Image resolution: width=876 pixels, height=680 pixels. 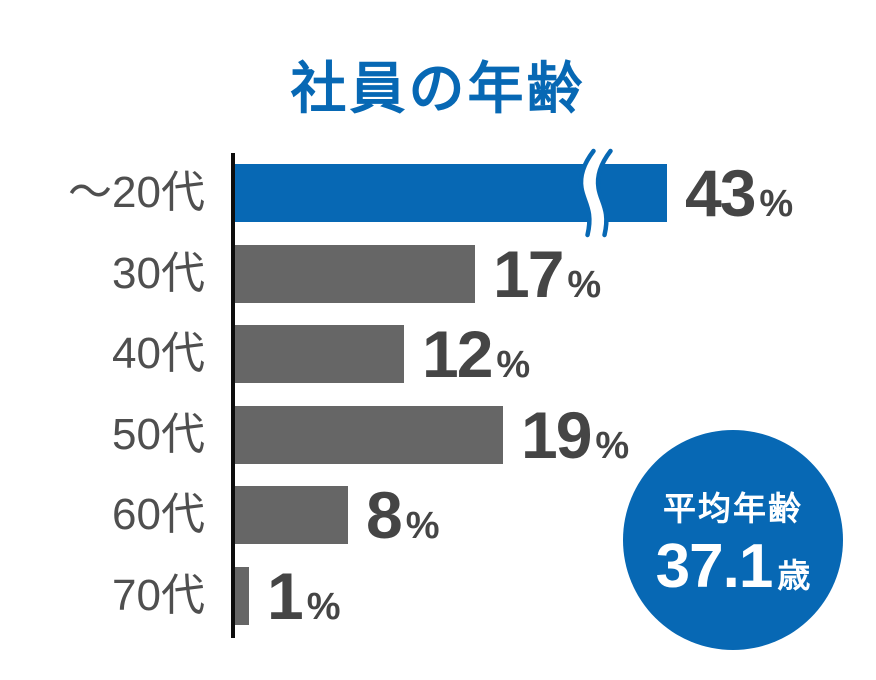 I want to click on bar-row: 40代 12%, so click(x=438, y=354).